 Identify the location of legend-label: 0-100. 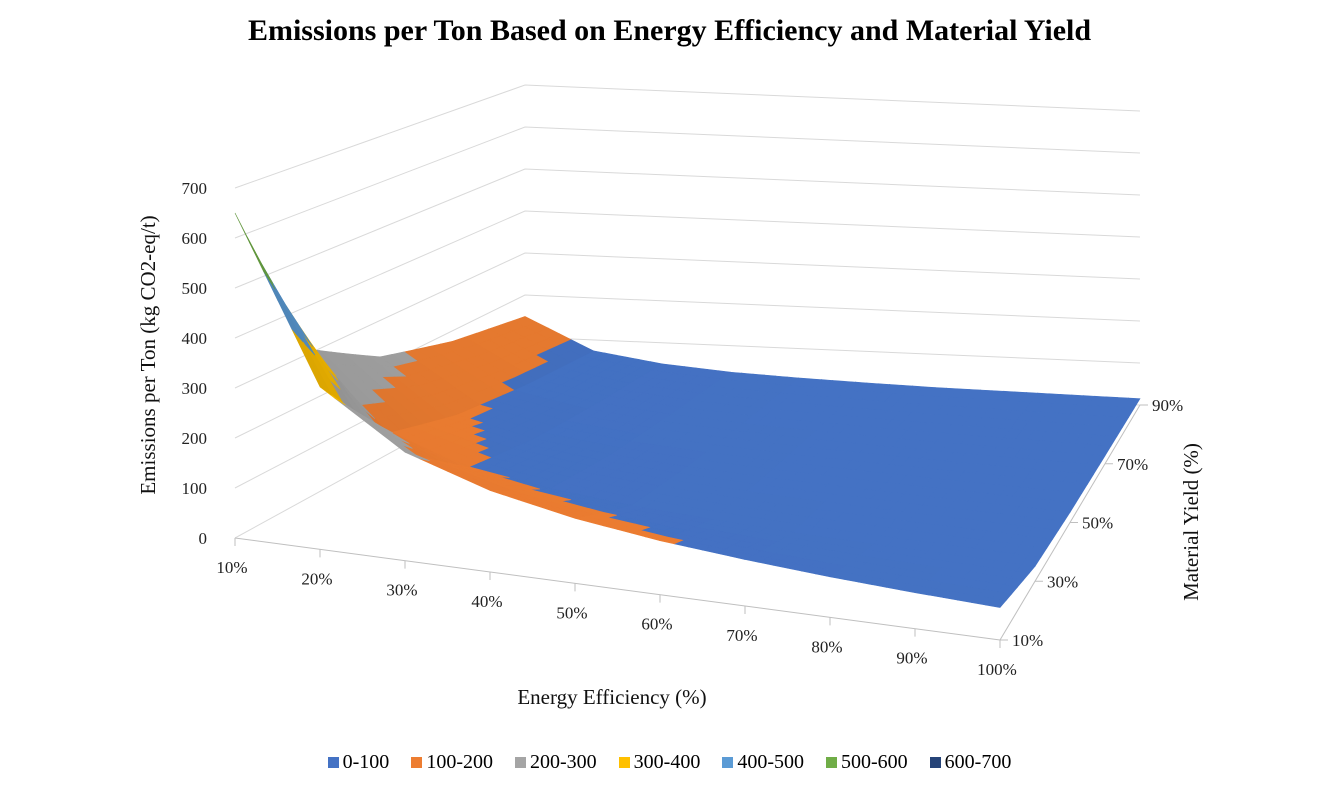
(366, 762).